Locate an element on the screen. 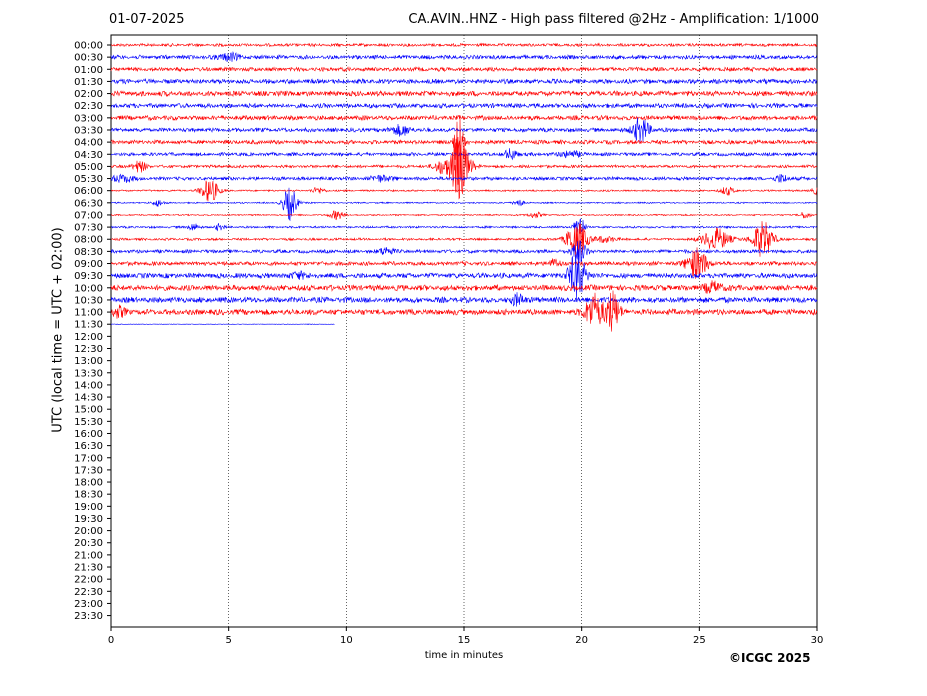 Image resolution: width=927 pixels, height=696 pixels. y-tick-label: 01:30 is located at coordinates (88, 82).